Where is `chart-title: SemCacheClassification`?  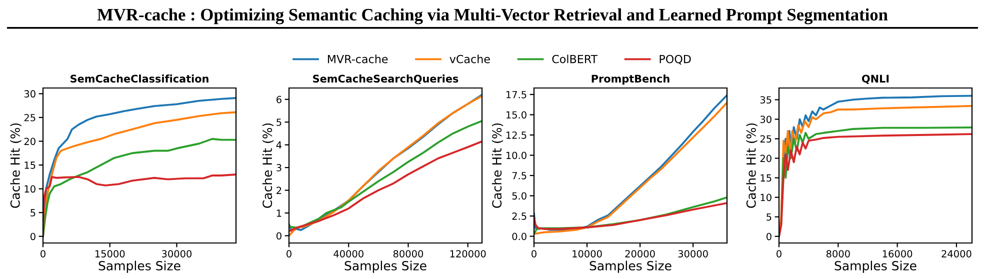
chart-title: SemCacheClassification is located at coordinates (139, 78).